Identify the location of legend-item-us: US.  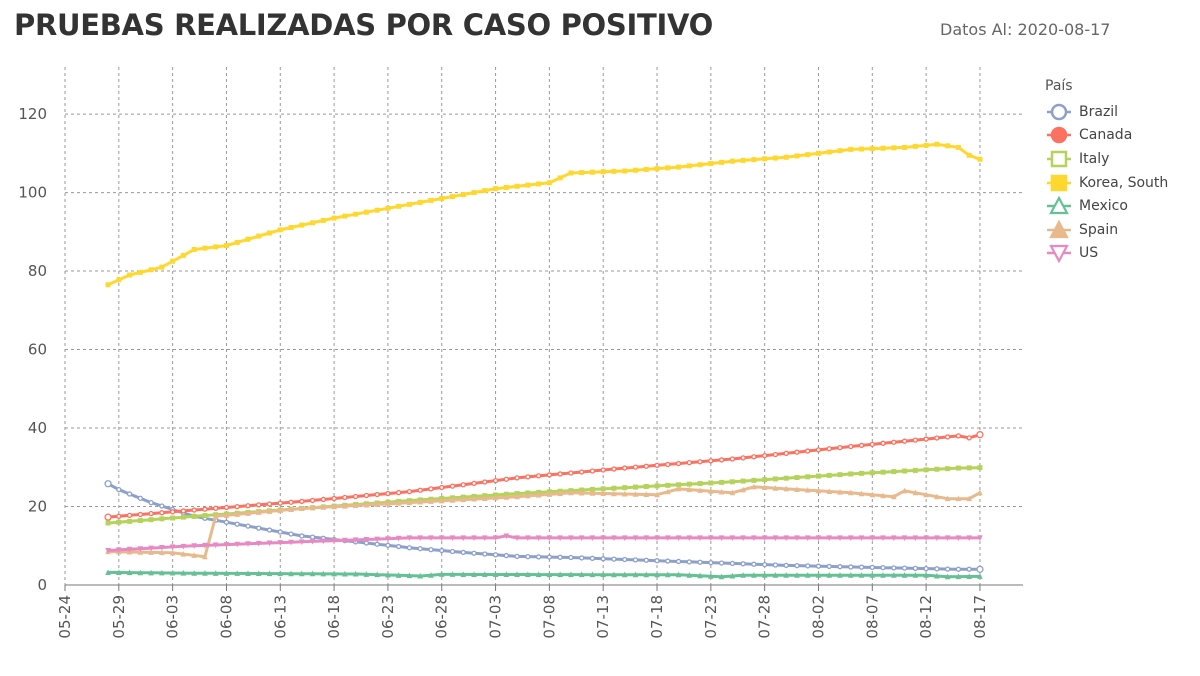
(1106, 254).